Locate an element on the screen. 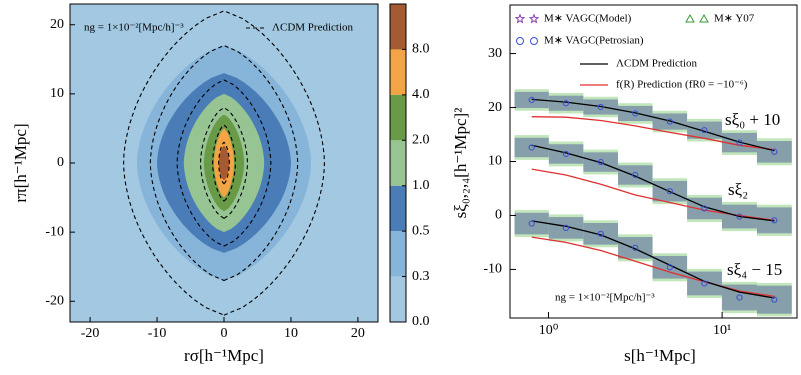 The image size is (801, 375). multipole-label: sξ₄ − 15 is located at coordinates (754, 269).